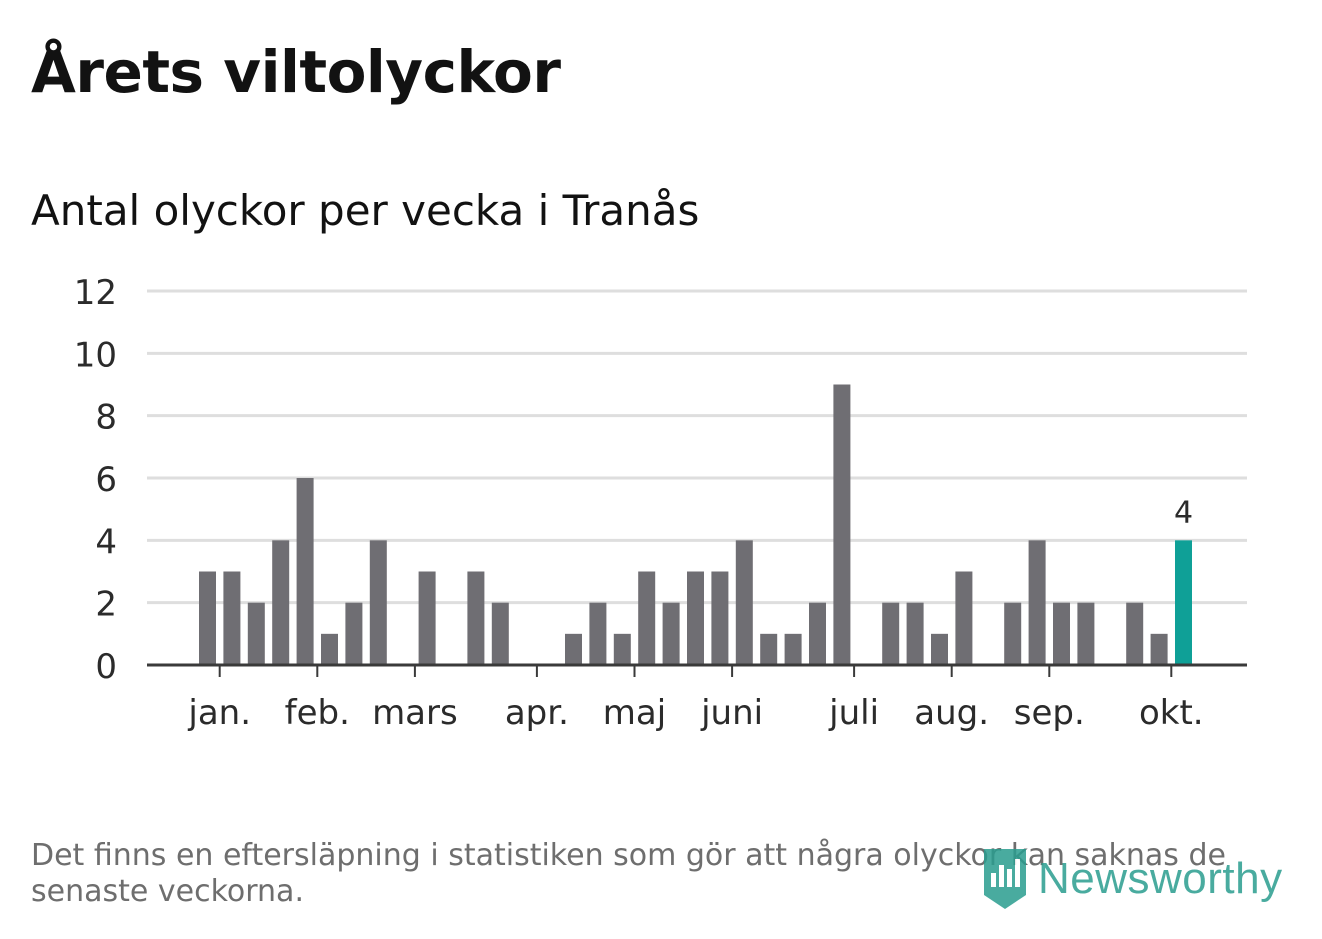 The image size is (1322, 939). I want to click on y-tick-label: 12, so click(95, 293).